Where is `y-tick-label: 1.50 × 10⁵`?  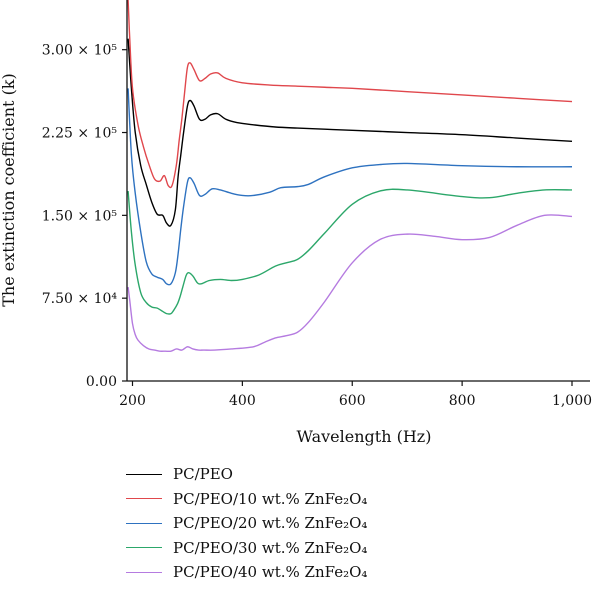 y-tick-label: 1.50 × 10⁵ is located at coordinates (80, 216).